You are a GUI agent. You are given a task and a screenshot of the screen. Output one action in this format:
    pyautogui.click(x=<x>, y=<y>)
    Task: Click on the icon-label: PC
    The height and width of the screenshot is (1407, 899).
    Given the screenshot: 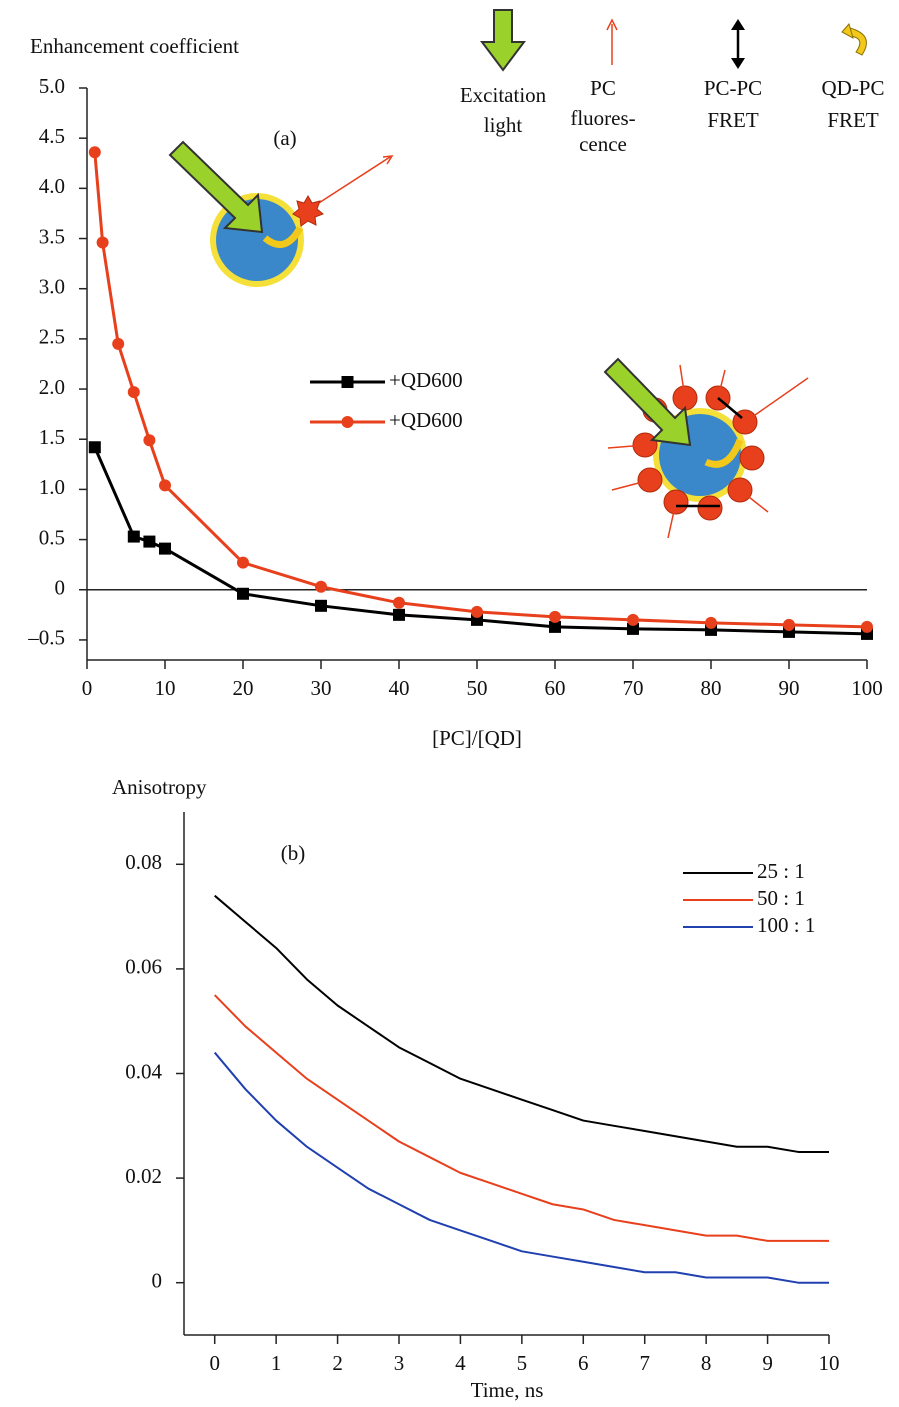 What is the action you would take?
    pyautogui.click(x=603, y=88)
    